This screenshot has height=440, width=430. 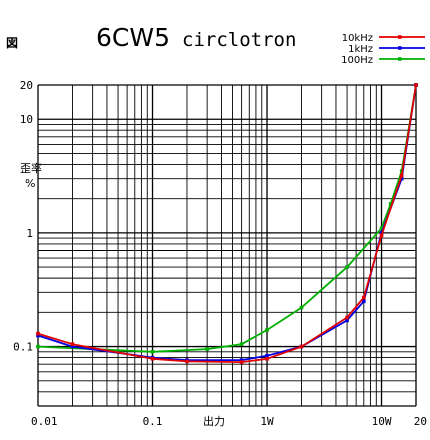 What do you see at coordinates (357, 38) in the screenshot?
I see `legend-label-10kHz: 10kHz` at bounding box center [357, 38].